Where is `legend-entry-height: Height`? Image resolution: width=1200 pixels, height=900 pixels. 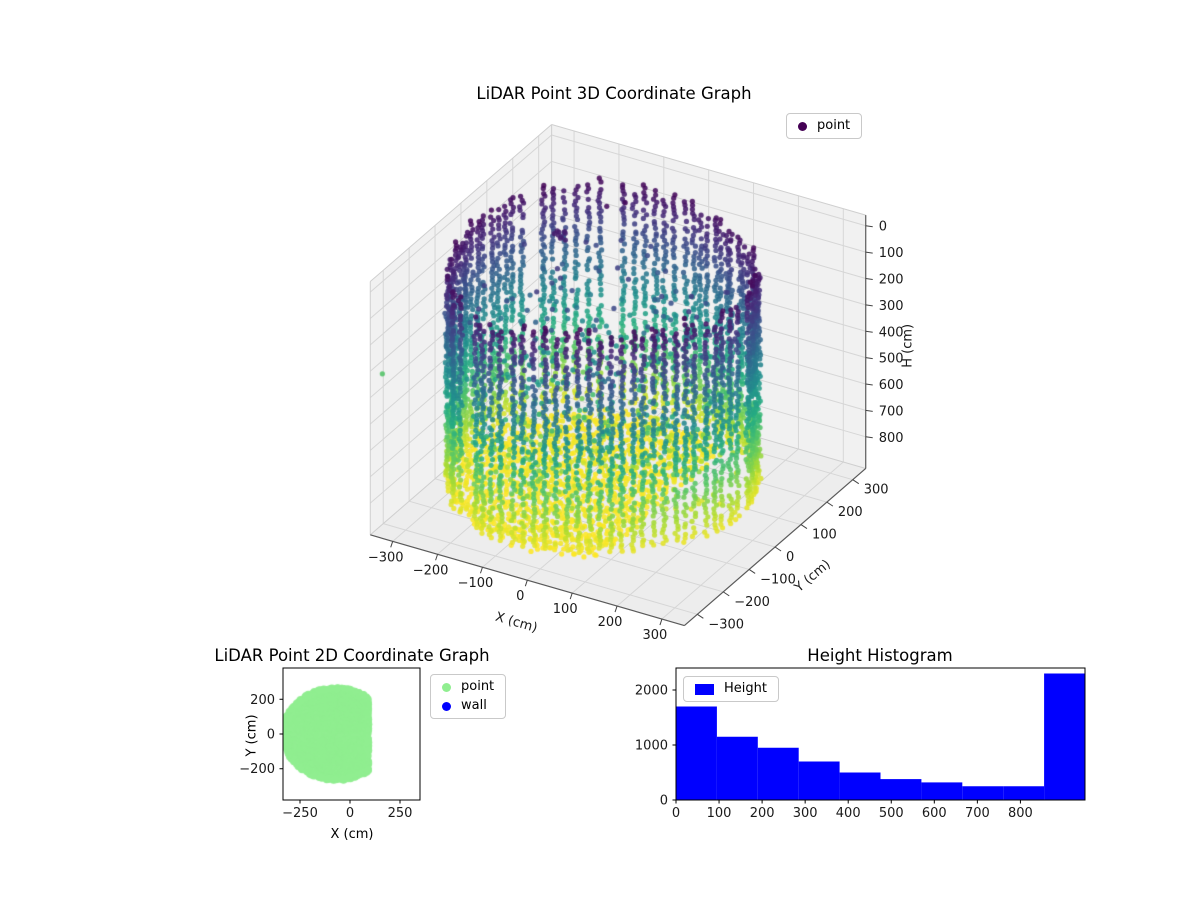 legend-entry-height: Height is located at coordinates (731, 689).